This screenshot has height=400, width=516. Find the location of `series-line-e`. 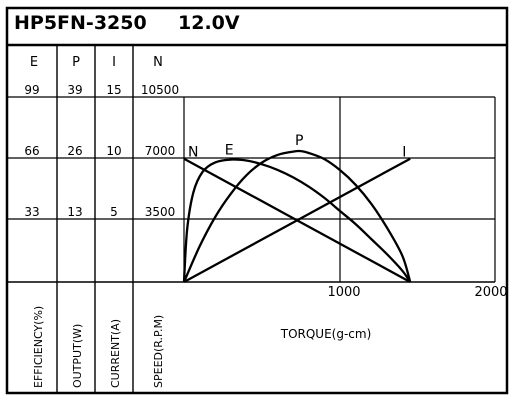

series-line-e is located at coordinates (297, 220).